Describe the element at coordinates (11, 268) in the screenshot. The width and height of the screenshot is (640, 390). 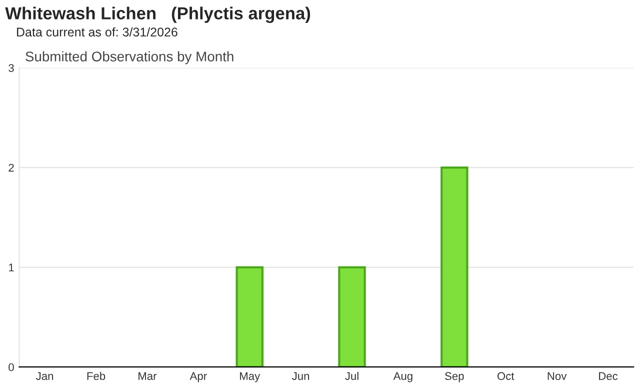
I see `y-tick-label: 1` at that location.